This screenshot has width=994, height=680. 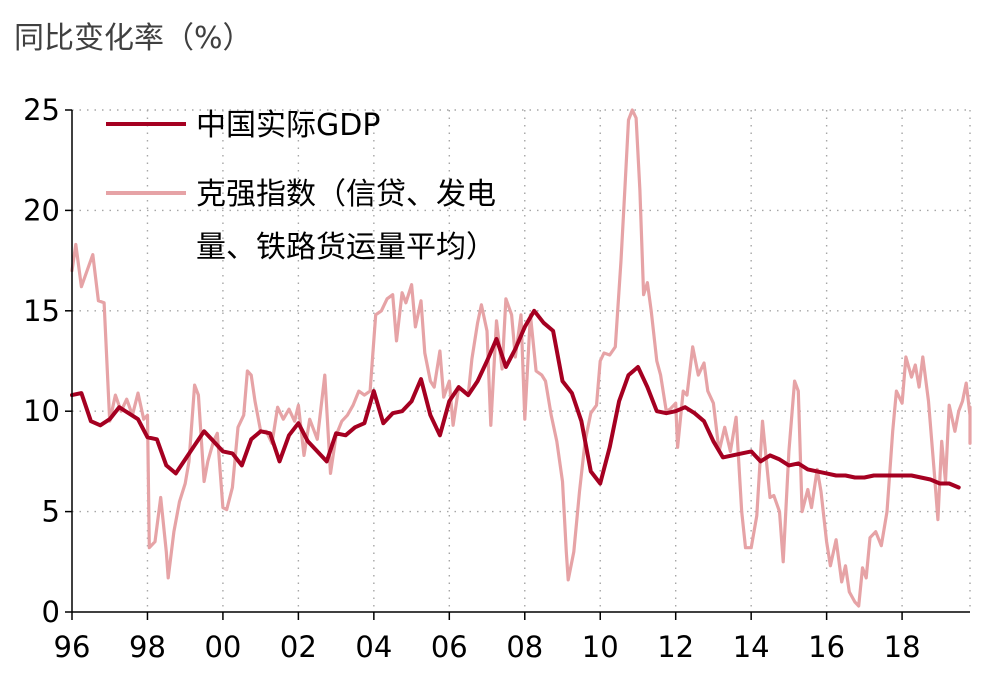 What do you see at coordinates (902, 647) in the screenshot?
I see `x-tick-label-18: 18` at bounding box center [902, 647].